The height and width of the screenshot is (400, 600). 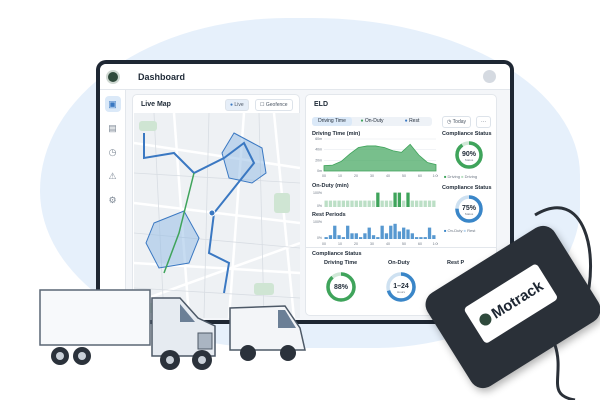 What do you see at coordinates (435, 176) in the screenshot?
I see `x-tick-label: 1:00` at bounding box center [435, 176].